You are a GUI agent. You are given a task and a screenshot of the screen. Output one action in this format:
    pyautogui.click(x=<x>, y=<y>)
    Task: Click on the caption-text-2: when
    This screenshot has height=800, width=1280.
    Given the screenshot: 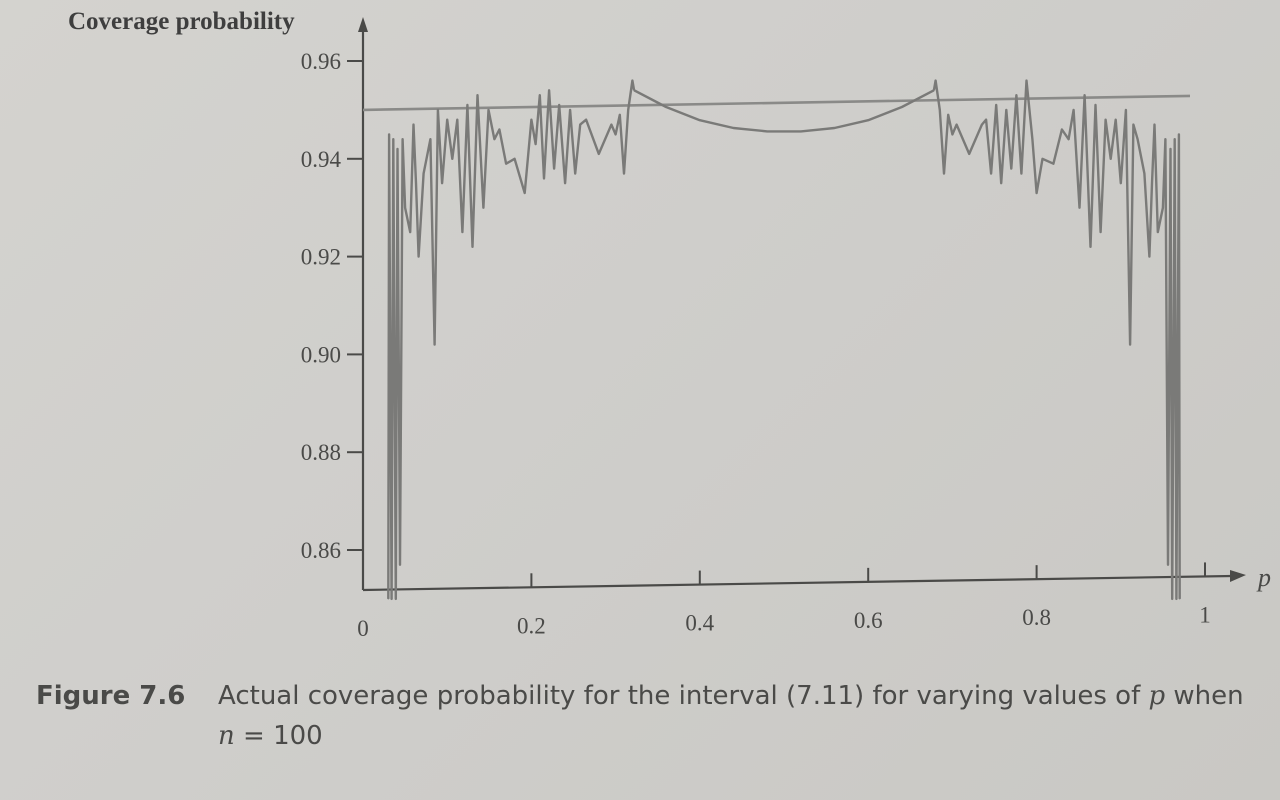 What is the action you would take?
    pyautogui.click(x=1204, y=696)
    